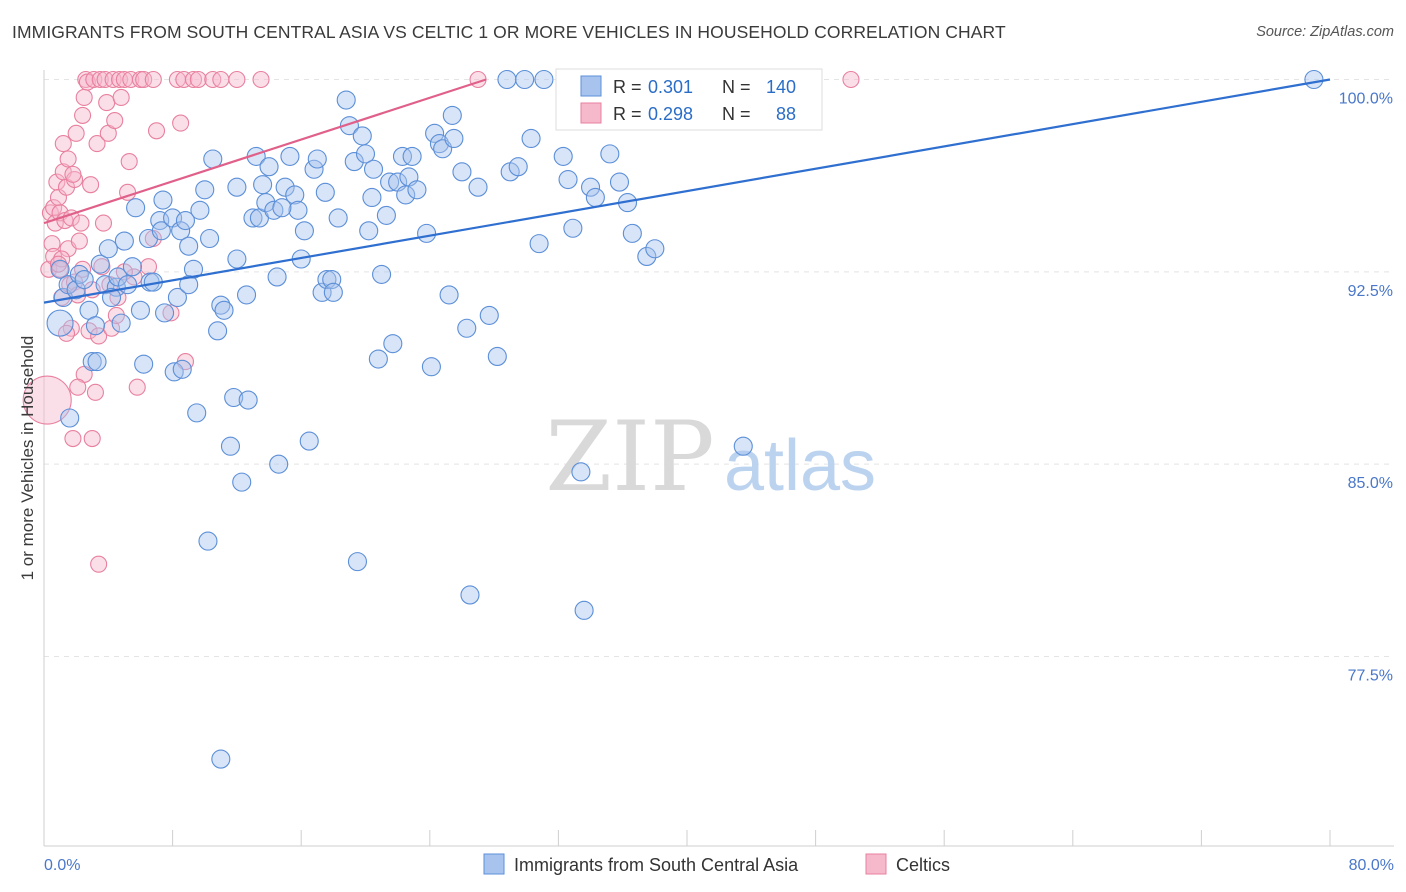 The image size is (1406, 892). I want to click on source-label: Source: ZipAtlas.com, so click(1325, 32).